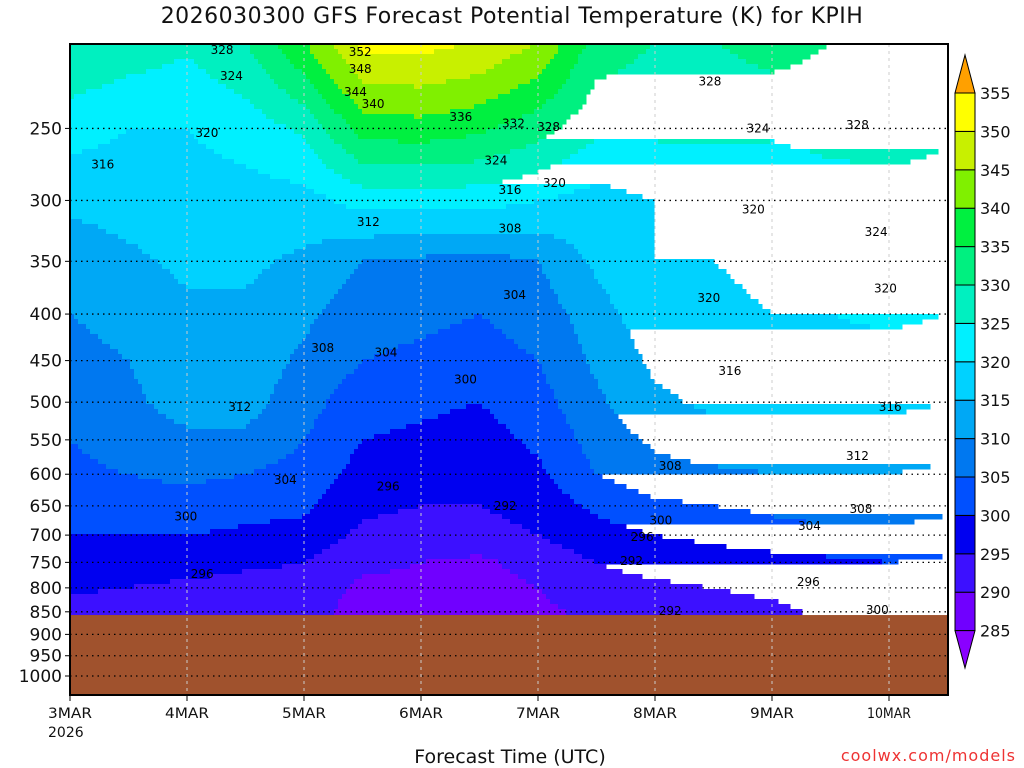 The height and width of the screenshot is (768, 1024). Describe the element at coordinates (772, 714) in the screenshot. I see `x-tick-label: 9MAR` at that location.